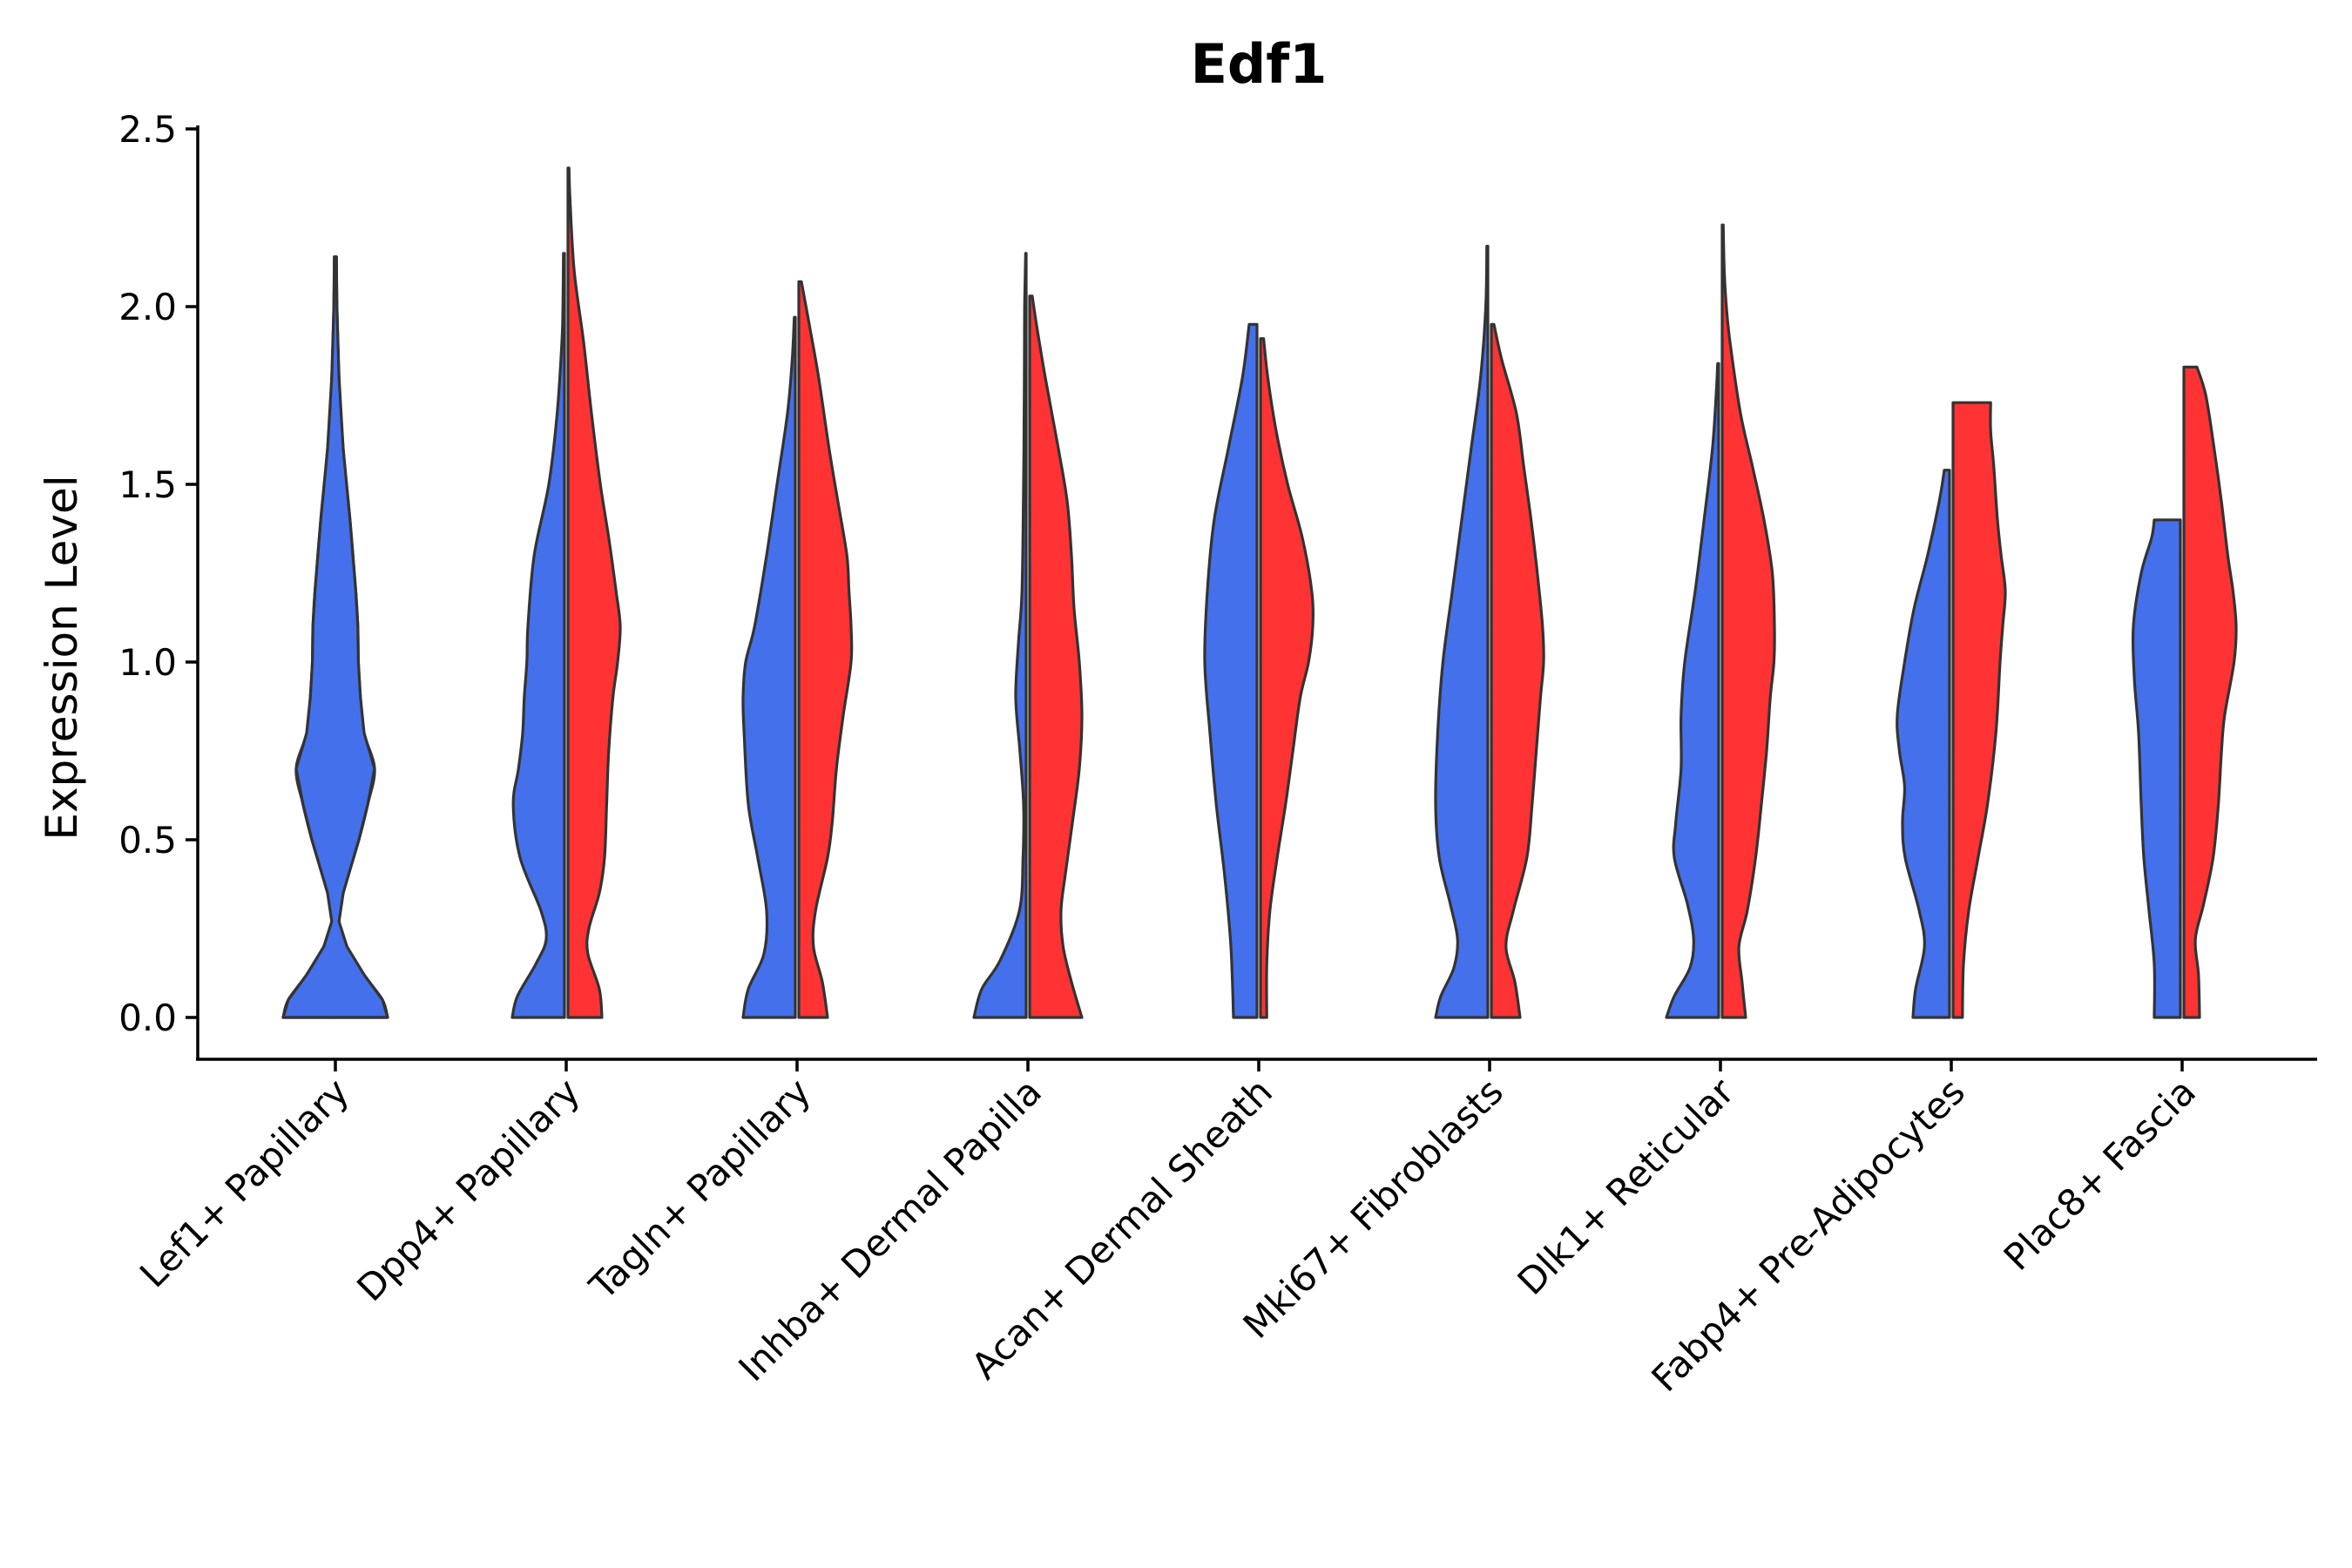 This screenshot has height=1568, width=2352. Describe the element at coordinates (147, 485) in the screenshot. I see `y-tick-label: 1.5` at that location.